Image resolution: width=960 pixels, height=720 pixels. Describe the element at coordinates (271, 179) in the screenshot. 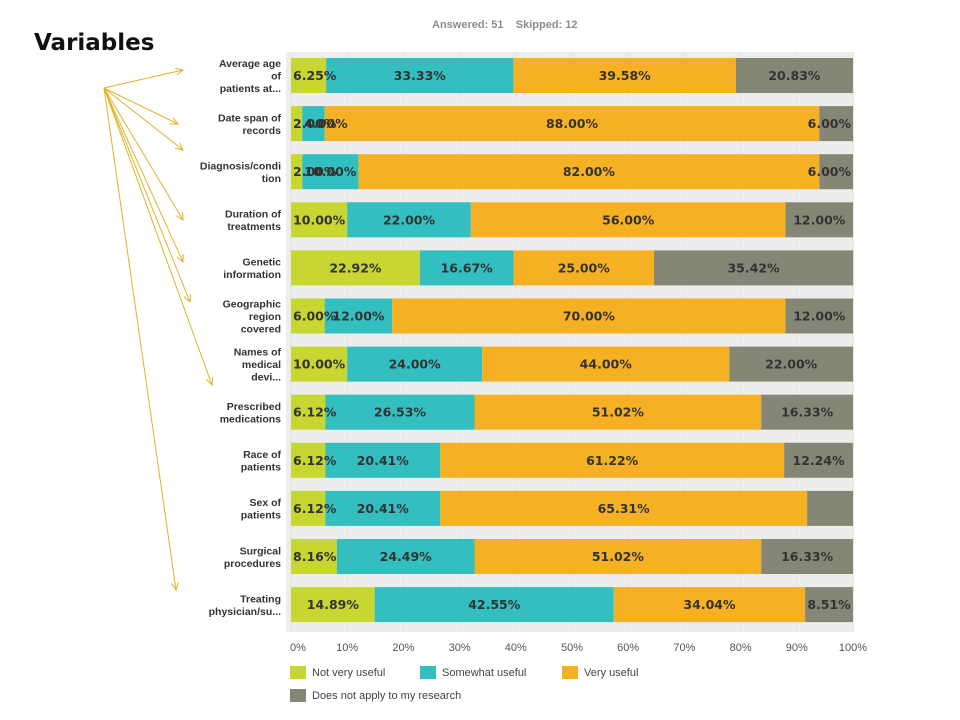

I see `category-label-line: tion` at that location.